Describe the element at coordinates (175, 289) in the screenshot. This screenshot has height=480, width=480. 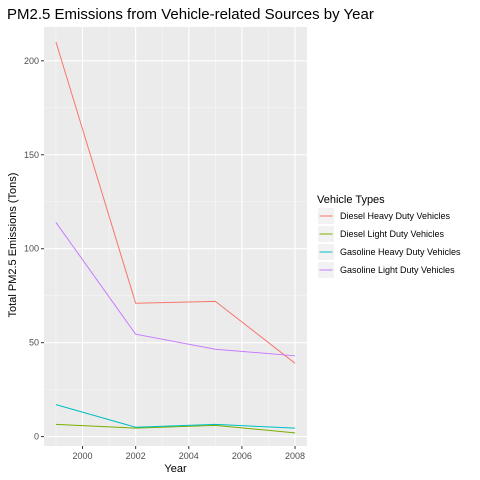
I see `series-line-gasoline-light-duty-vehicles` at that location.